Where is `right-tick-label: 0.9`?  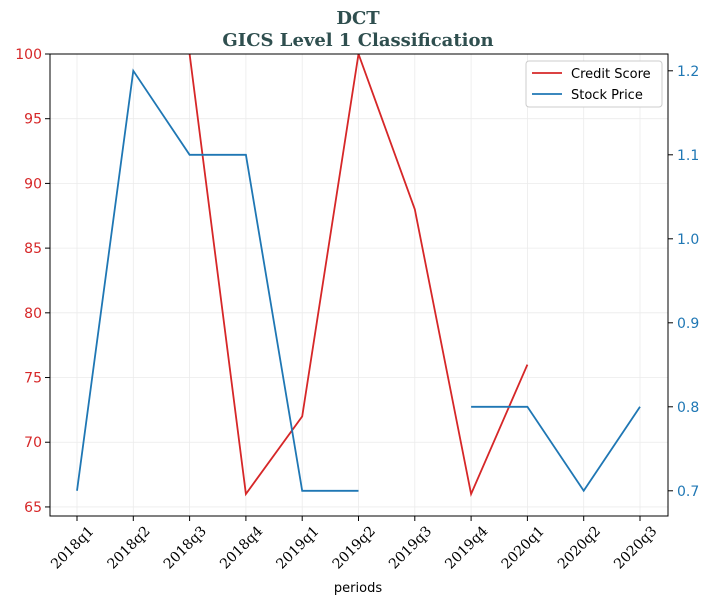 right-tick-label: 0.9 is located at coordinates (688, 324).